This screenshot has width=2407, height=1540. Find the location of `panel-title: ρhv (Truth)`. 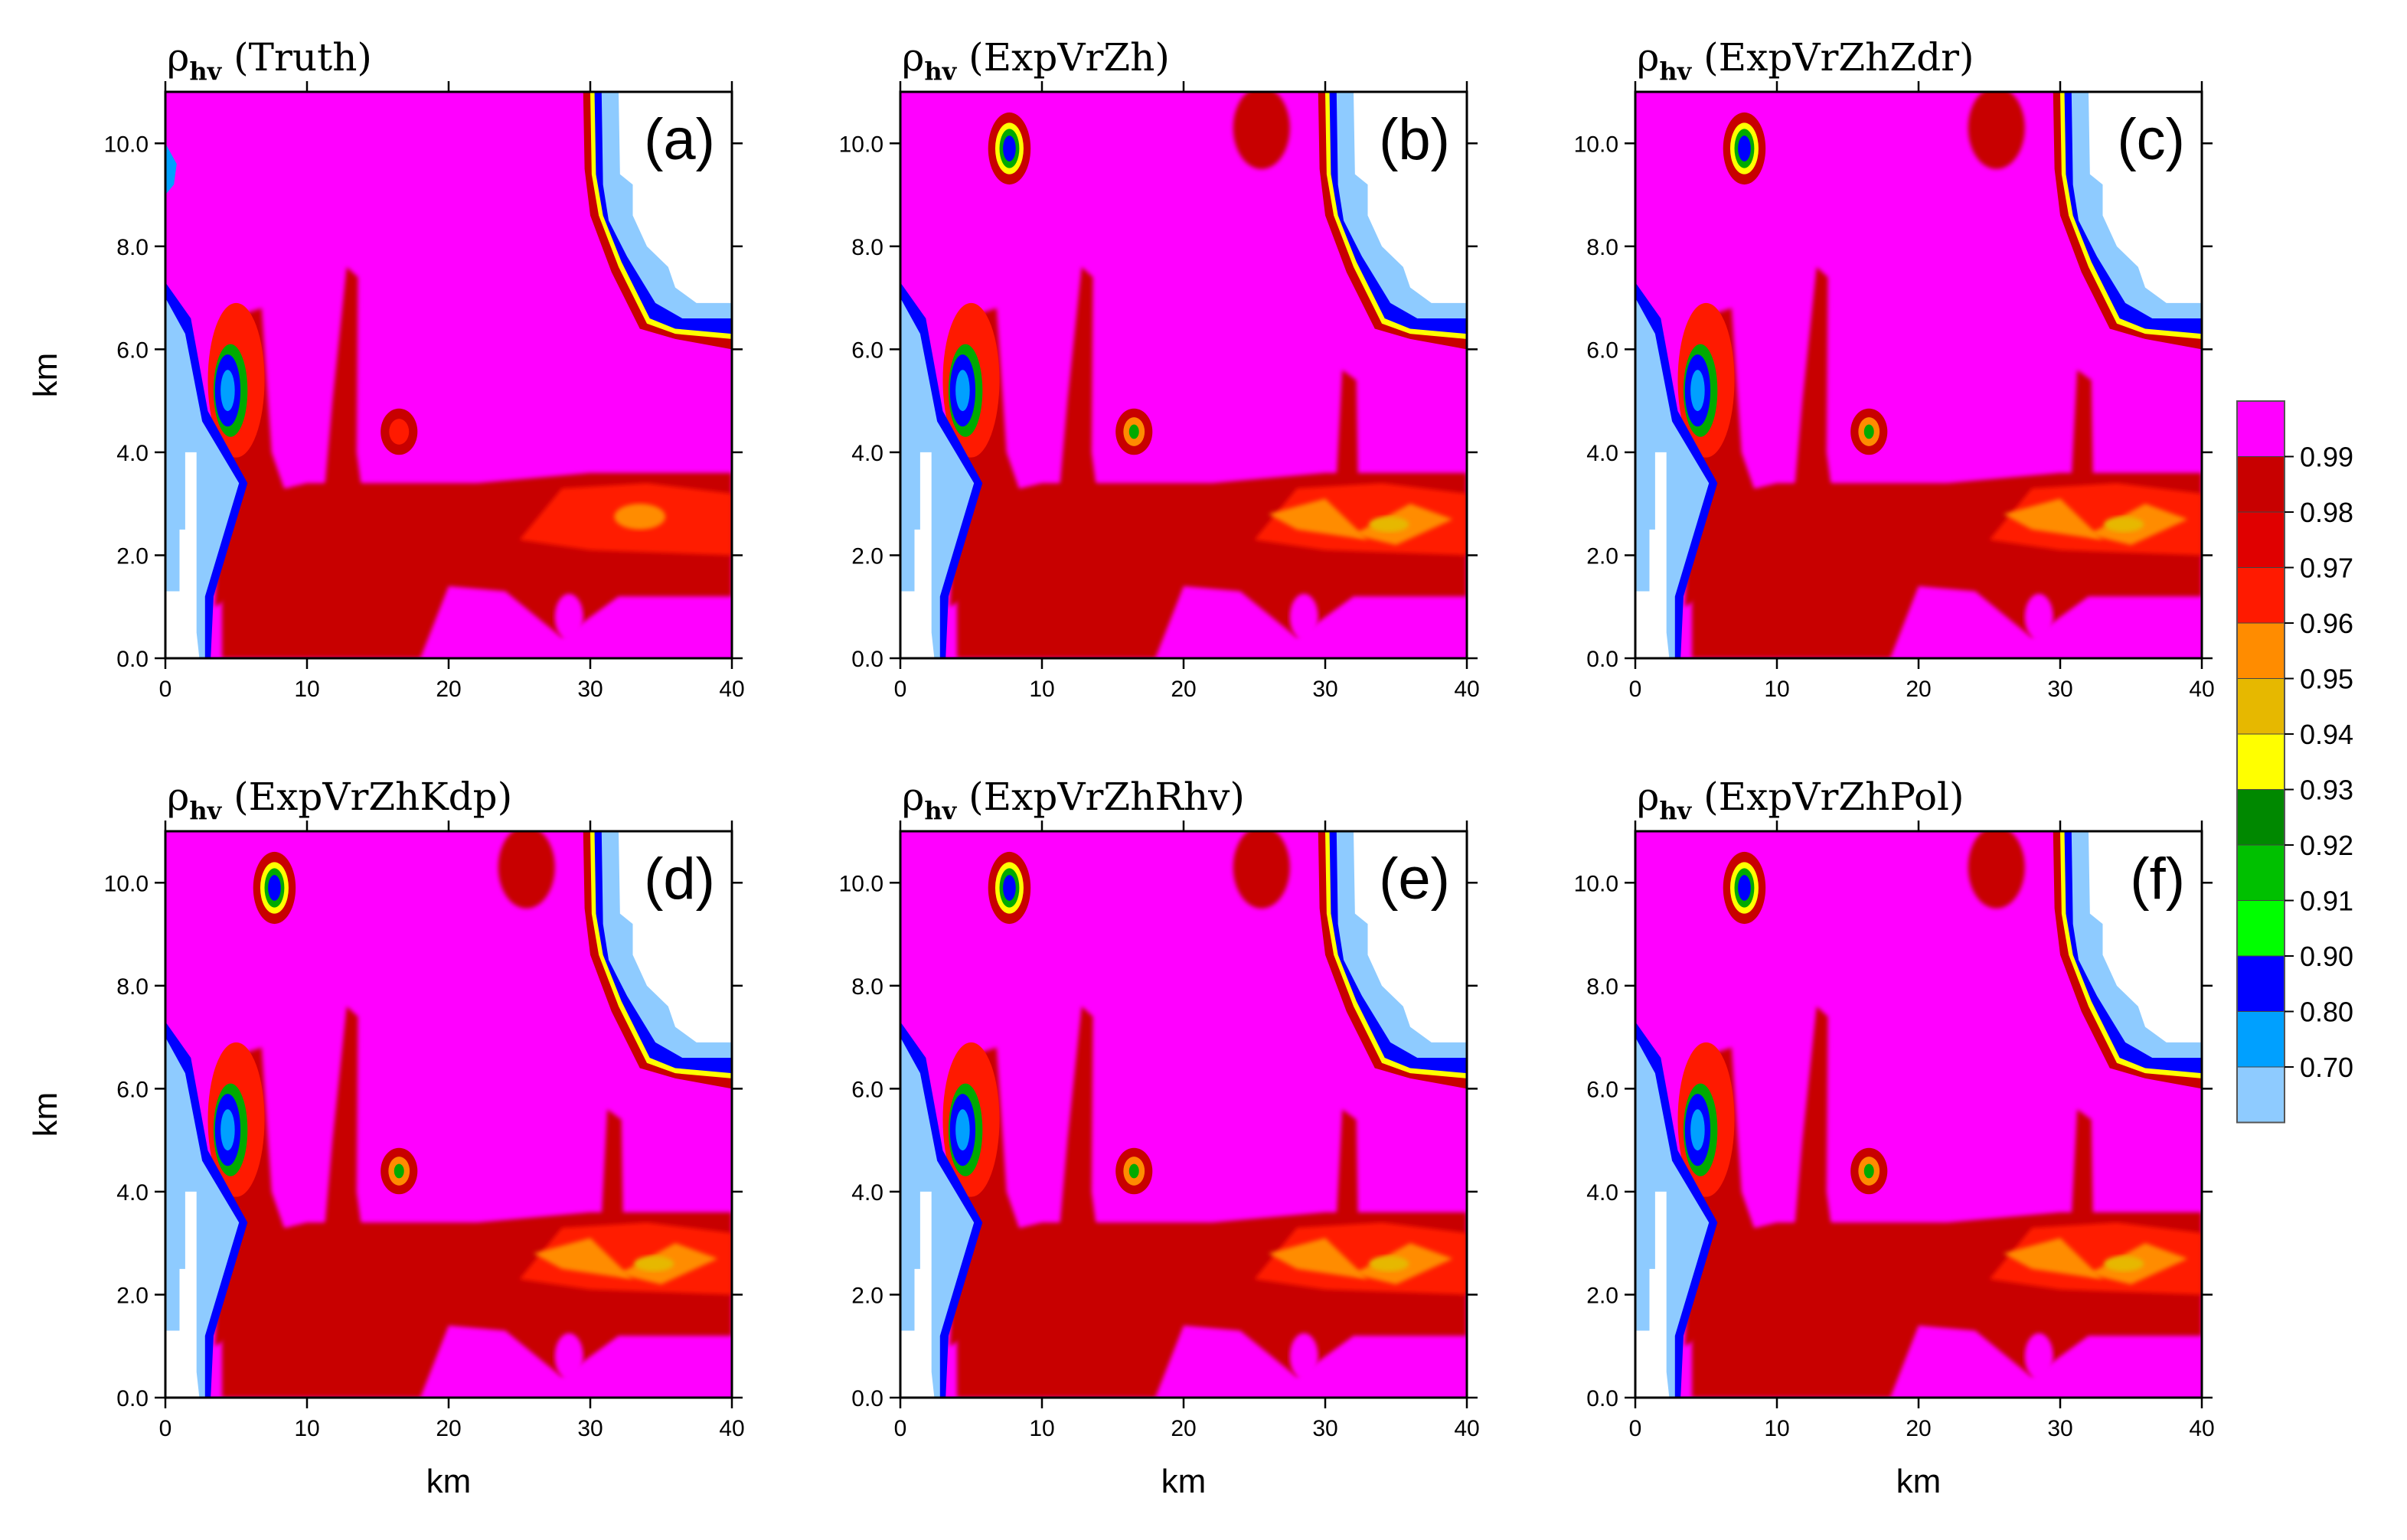

panel-title: ρhv (Truth) is located at coordinates (269, 60).